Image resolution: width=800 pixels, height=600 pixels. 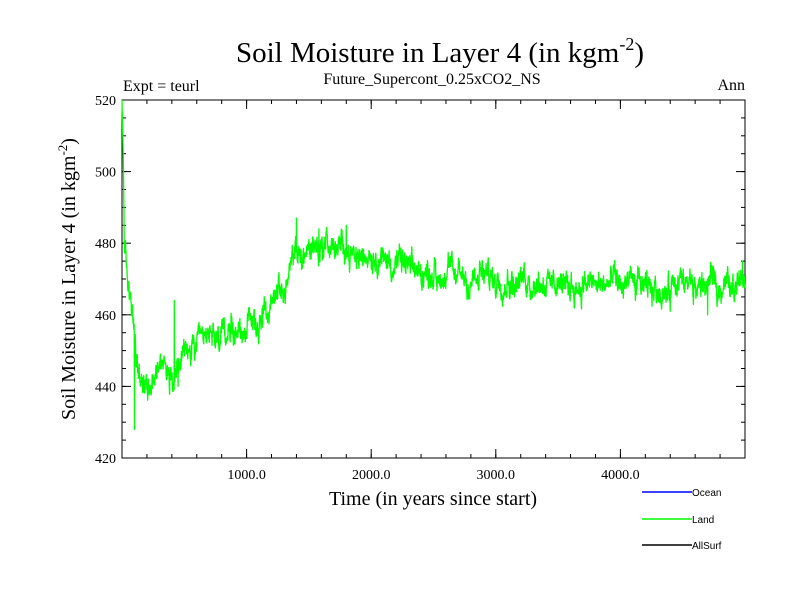 What do you see at coordinates (431, 79) in the screenshot?
I see `chart-subtitle: Future_Supercont_0.25xCO2_NS` at bounding box center [431, 79].